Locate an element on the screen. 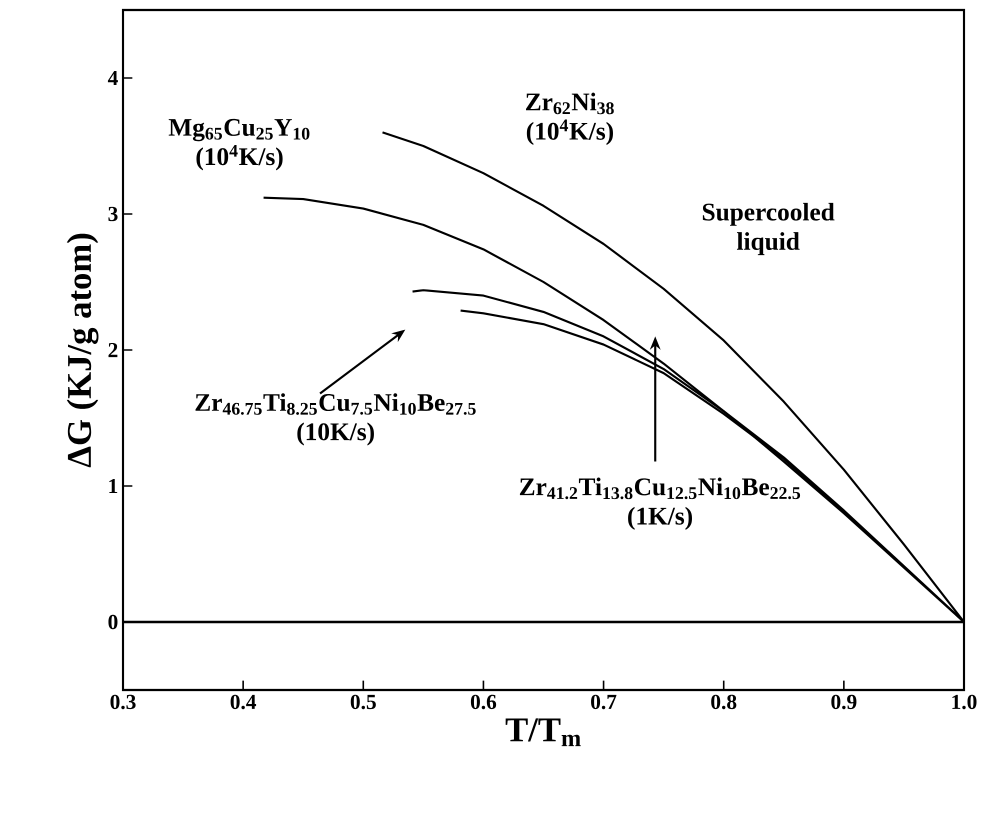 This screenshot has height=815, width=992. y-tick-label: 0 is located at coordinates (113, 622).